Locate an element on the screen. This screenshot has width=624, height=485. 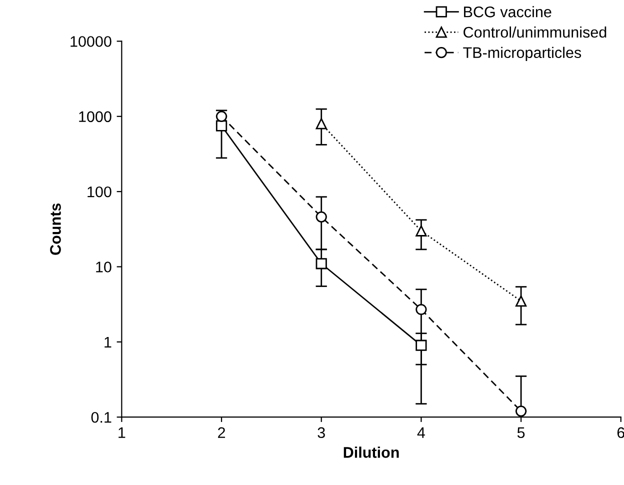
x-tick-label: 4 is located at coordinates (421, 432).